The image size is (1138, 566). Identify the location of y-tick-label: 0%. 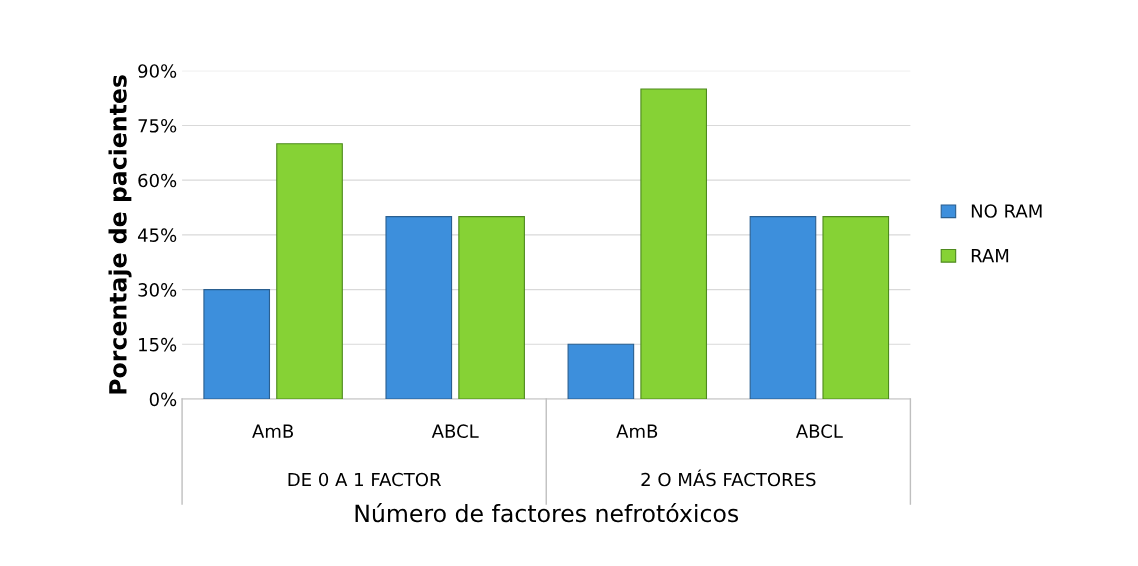
(163, 399).